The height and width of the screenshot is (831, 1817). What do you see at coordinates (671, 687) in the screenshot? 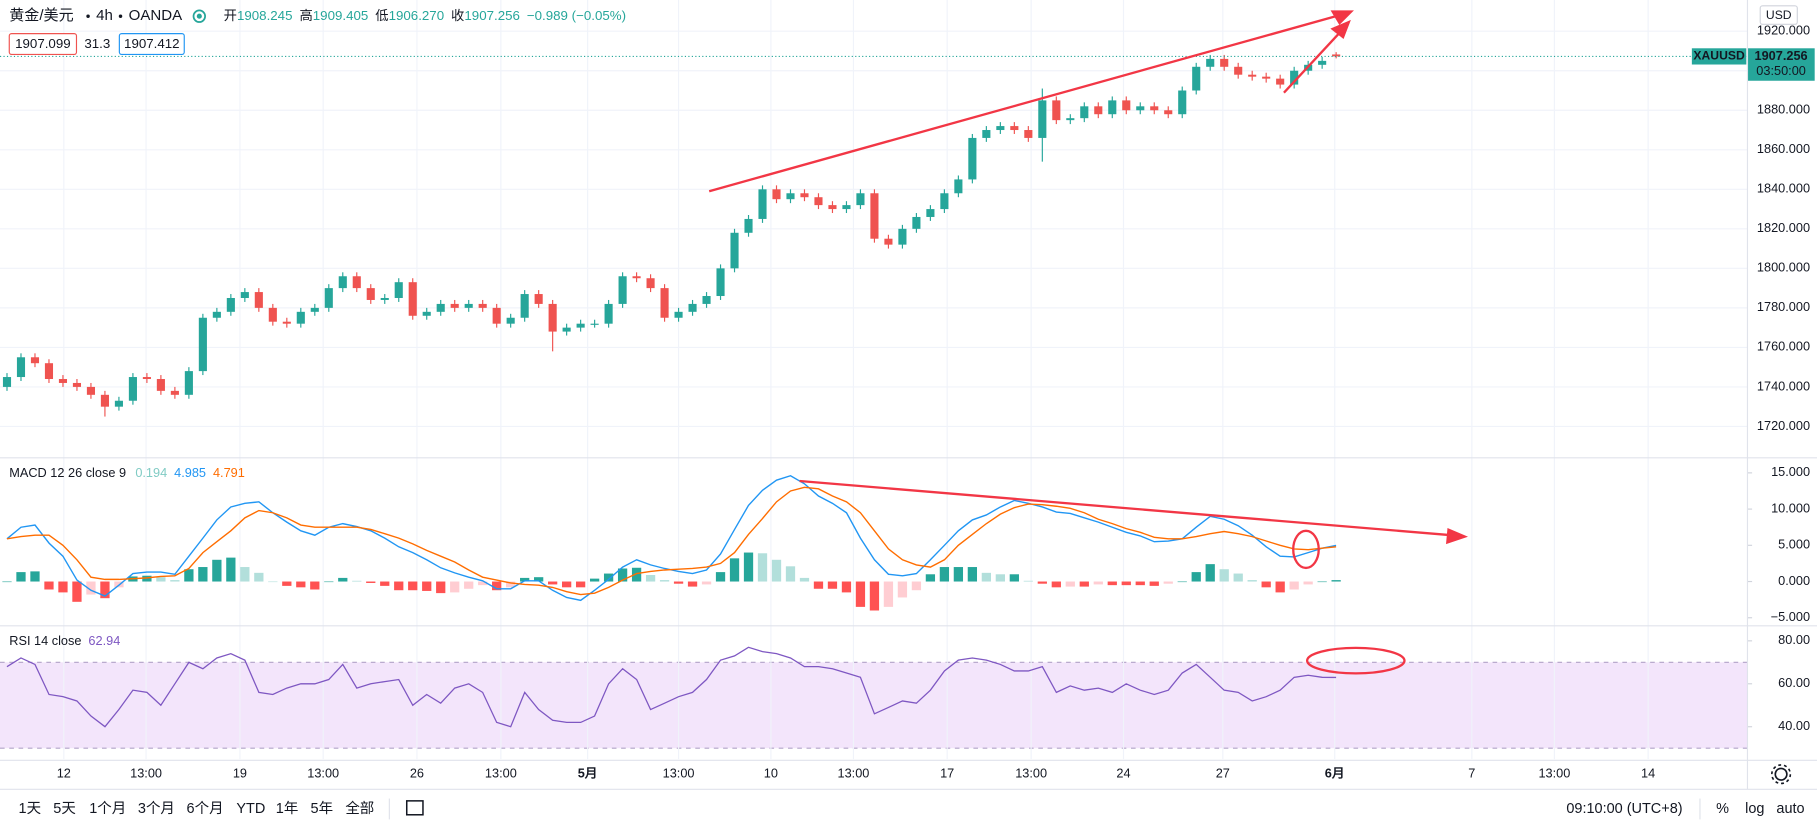
I see `rsi-line` at bounding box center [671, 687].